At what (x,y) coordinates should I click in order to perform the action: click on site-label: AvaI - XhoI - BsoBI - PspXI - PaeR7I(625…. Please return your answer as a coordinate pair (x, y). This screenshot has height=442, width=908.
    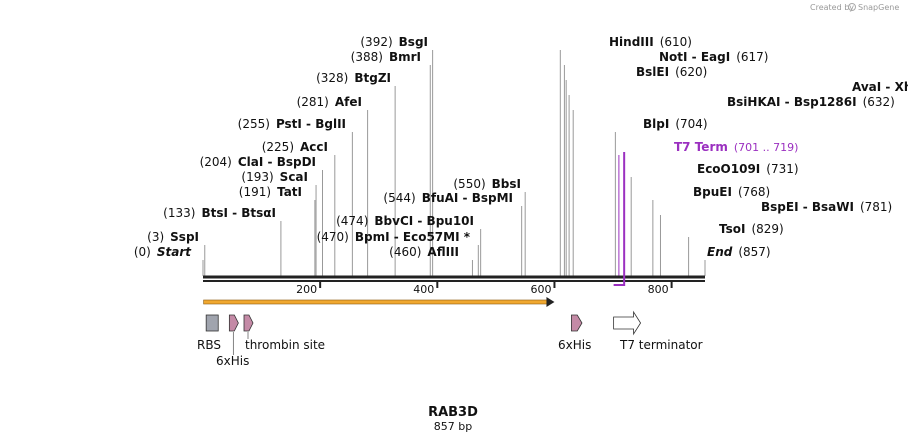
    Looking at the image, I should click on (880, 87).